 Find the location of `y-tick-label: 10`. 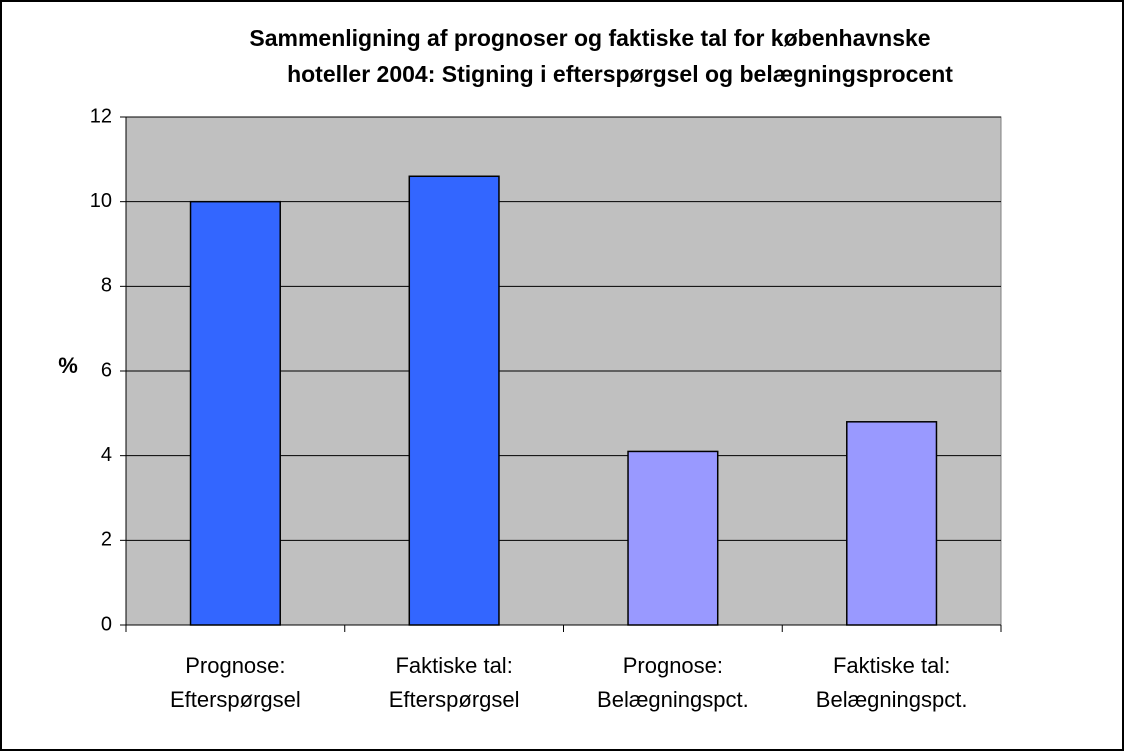

y-tick-label: 10 is located at coordinates (101, 201).